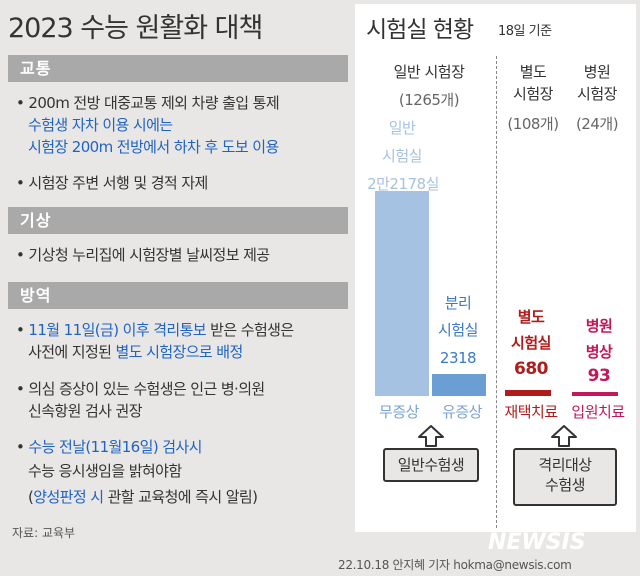 This screenshot has height=576, width=640. I want to click on panel-subtitle: 18일 기준, so click(525, 31).